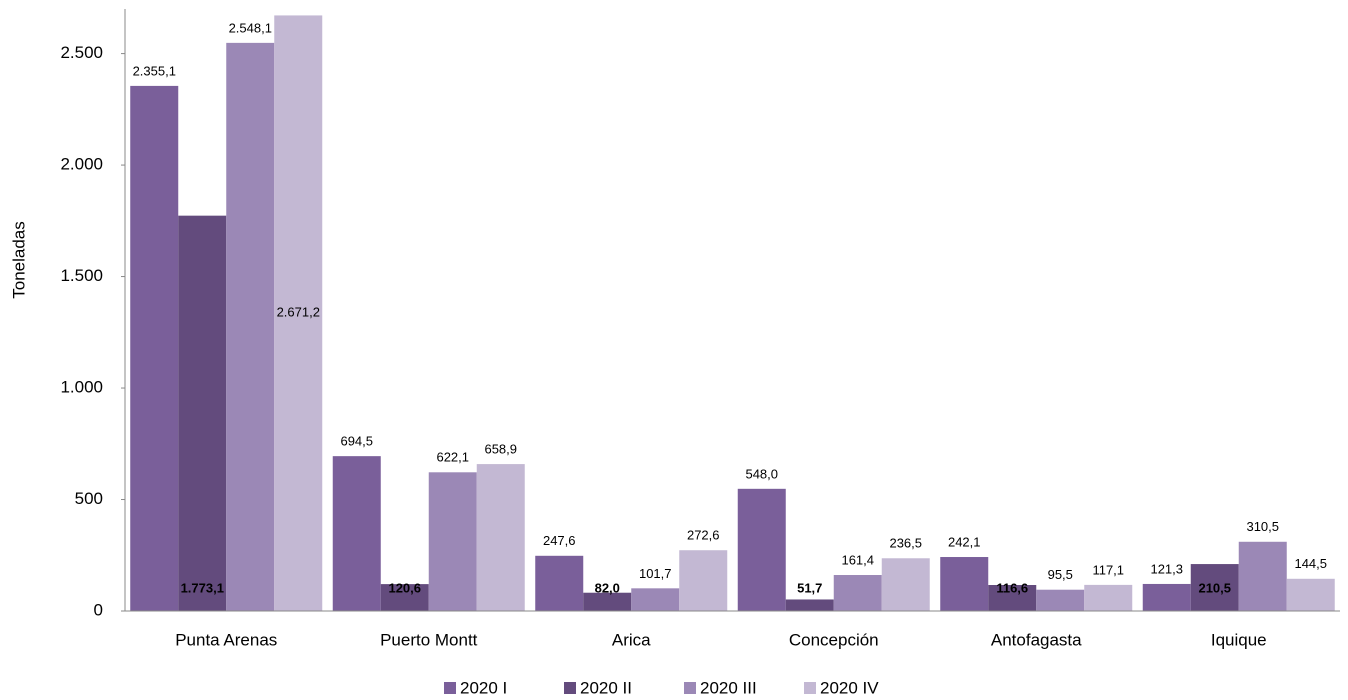 This screenshot has width=1348, height=700. What do you see at coordinates (606, 687) in the screenshot?
I see `legend-label: 2020 II` at bounding box center [606, 687].